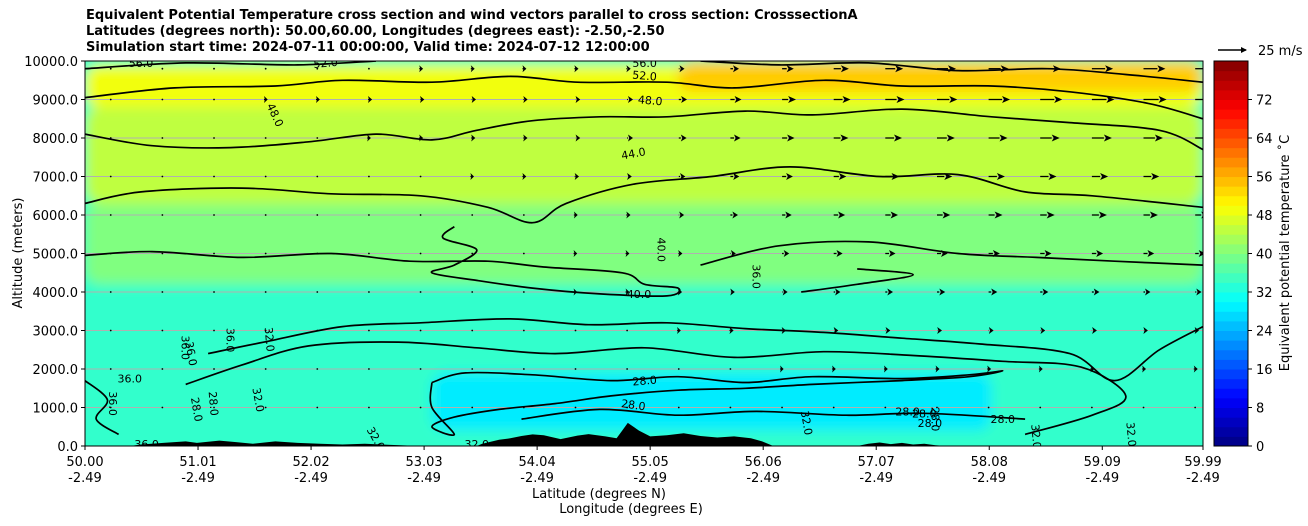  I want to click on colorbar-label: Equivalent potential temperature ˚C, so click(1285, 253).